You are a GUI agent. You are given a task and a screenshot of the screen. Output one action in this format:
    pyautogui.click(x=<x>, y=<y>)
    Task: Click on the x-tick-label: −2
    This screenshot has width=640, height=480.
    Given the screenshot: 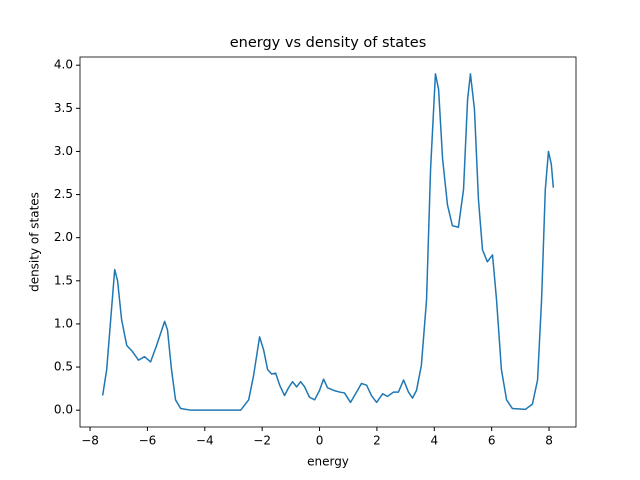 What is the action you would take?
    pyautogui.click(x=262, y=441)
    